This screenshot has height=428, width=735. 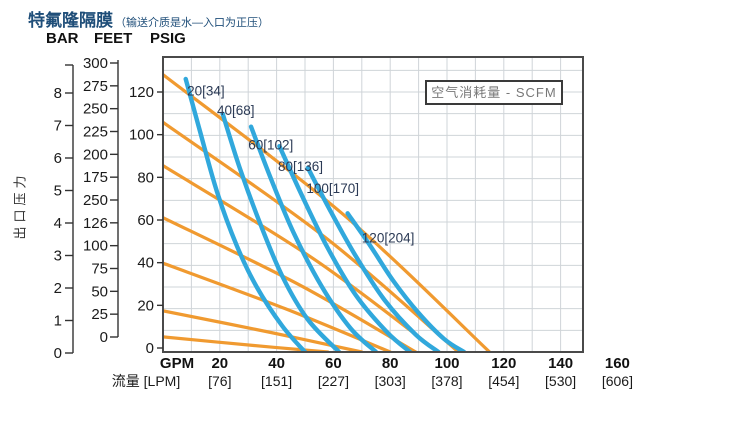 I want to click on curve-label: 20[34], so click(x=206, y=90).